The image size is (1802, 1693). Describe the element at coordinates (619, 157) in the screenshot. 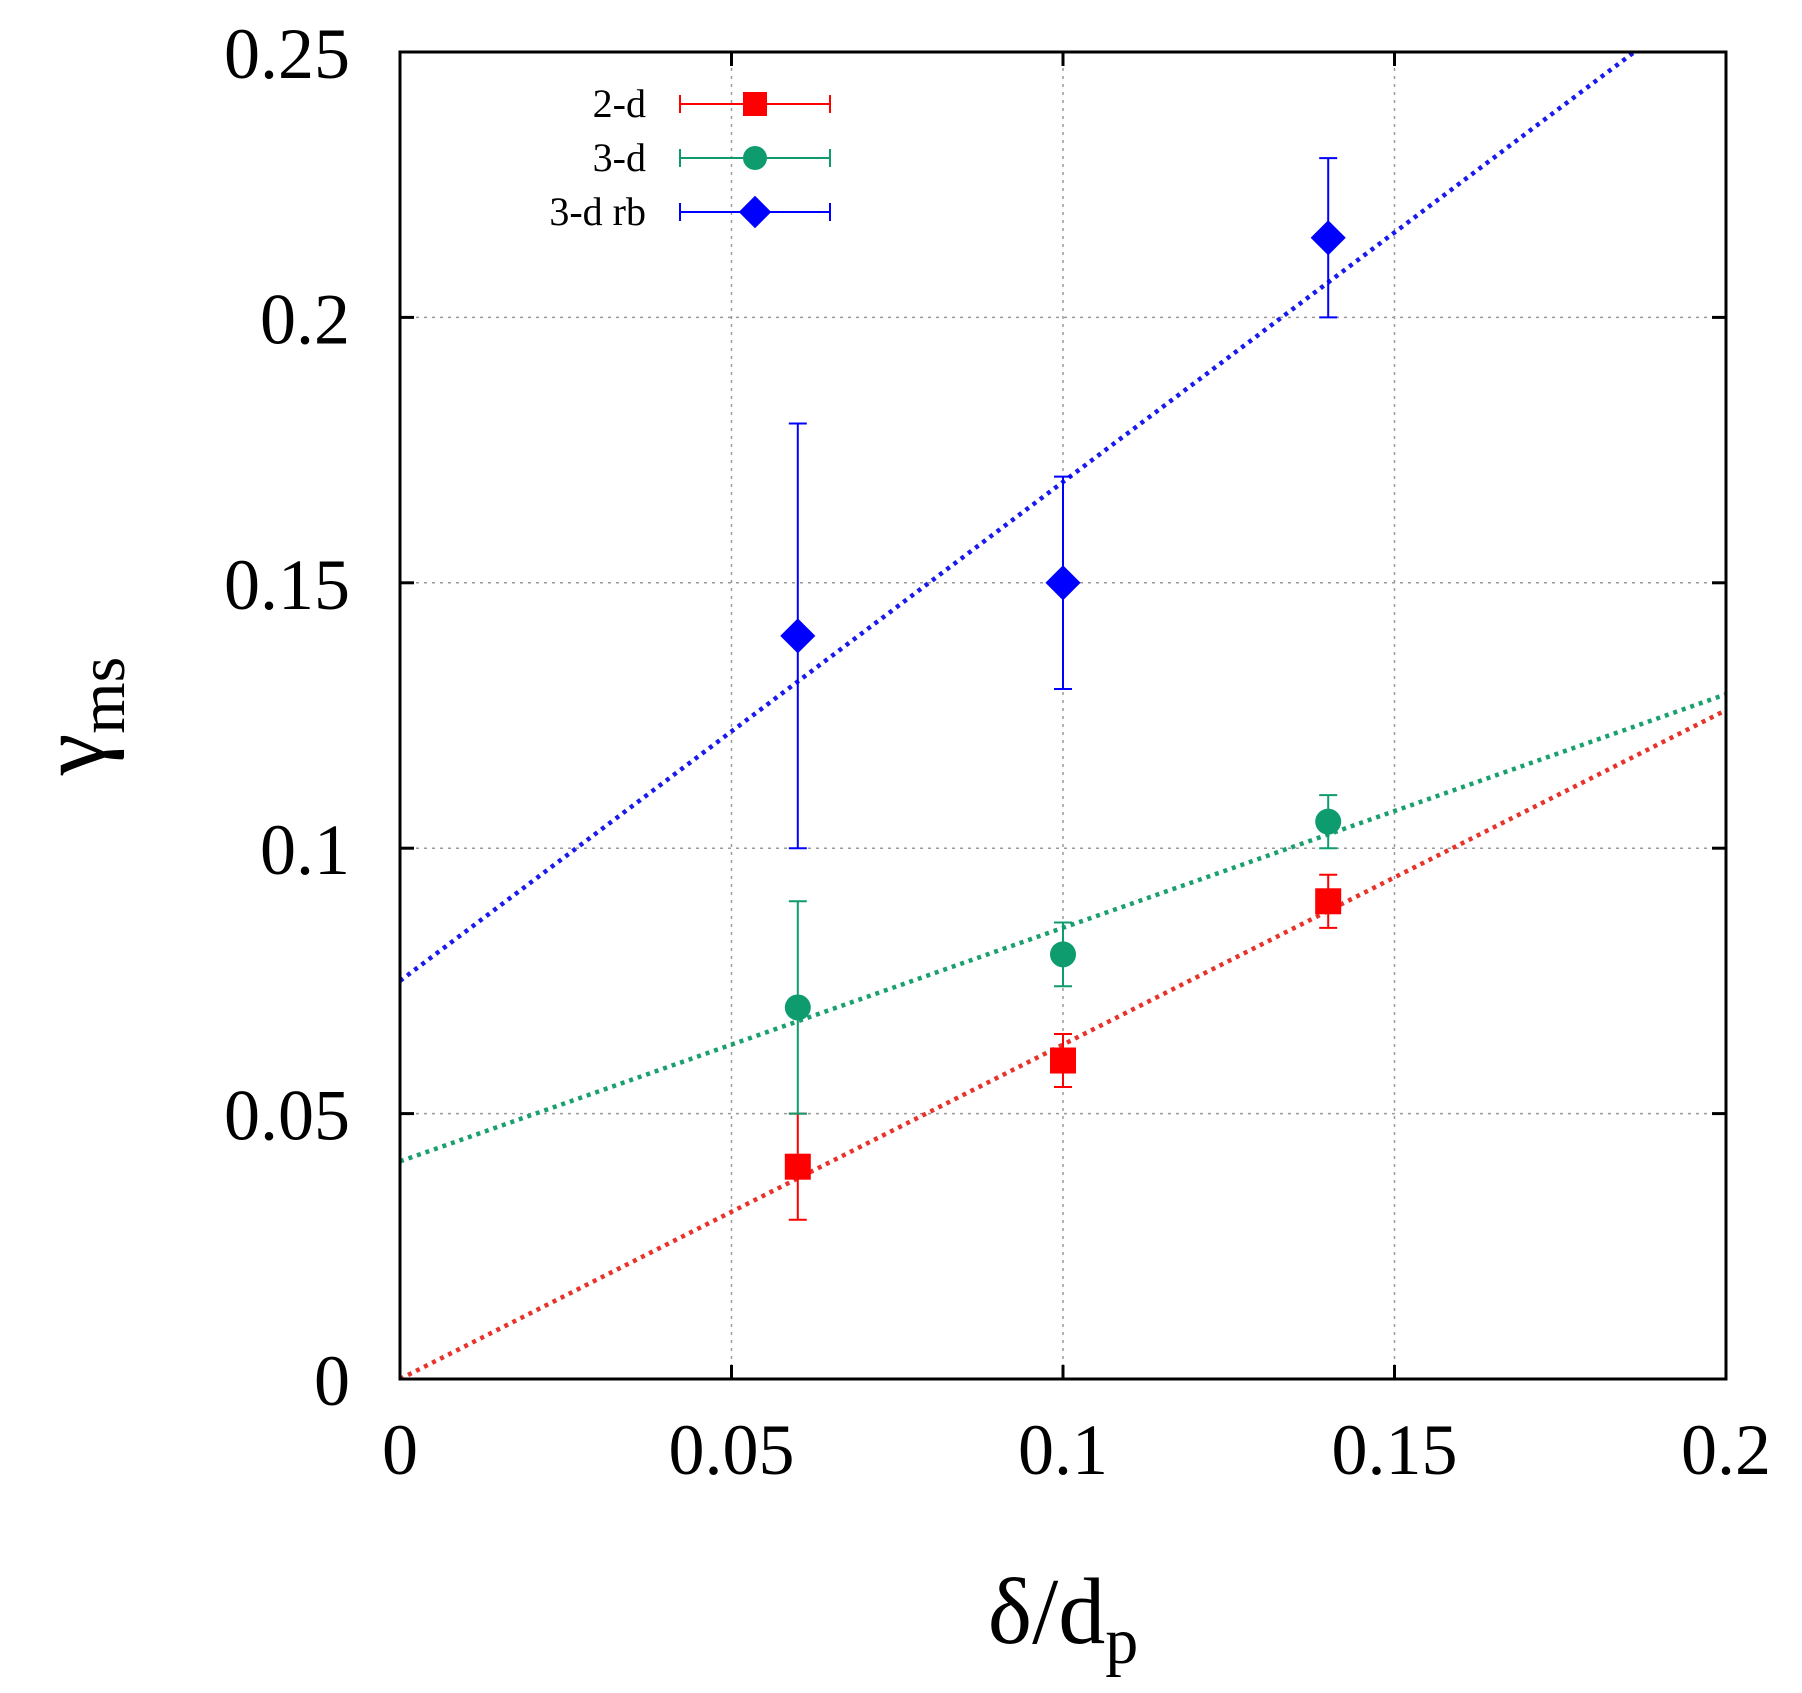

I see `legend-label: 3-d` at that location.